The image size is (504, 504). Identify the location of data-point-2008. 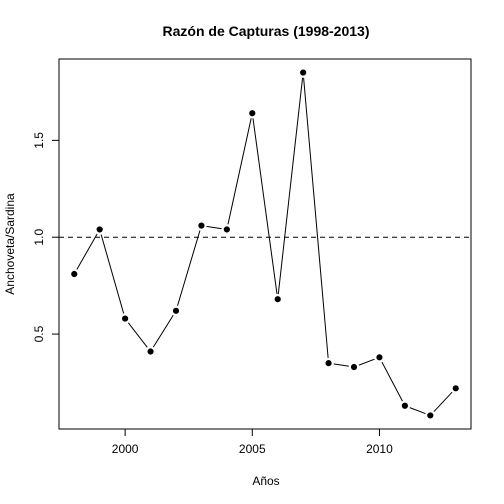
(328, 363).